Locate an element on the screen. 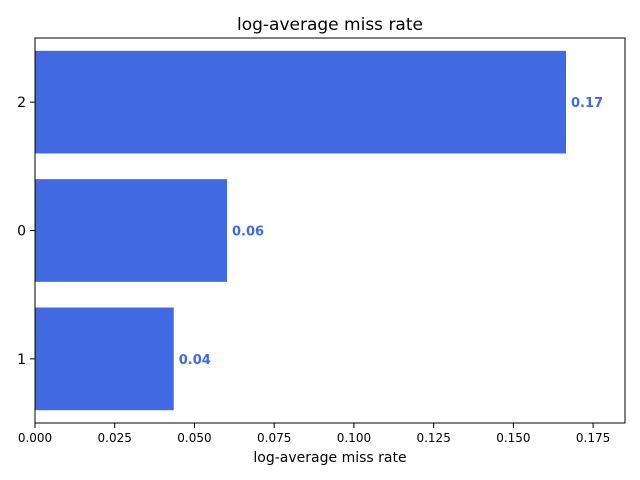  chart-title: log-average miss rate is located at coordinates (330, 25).